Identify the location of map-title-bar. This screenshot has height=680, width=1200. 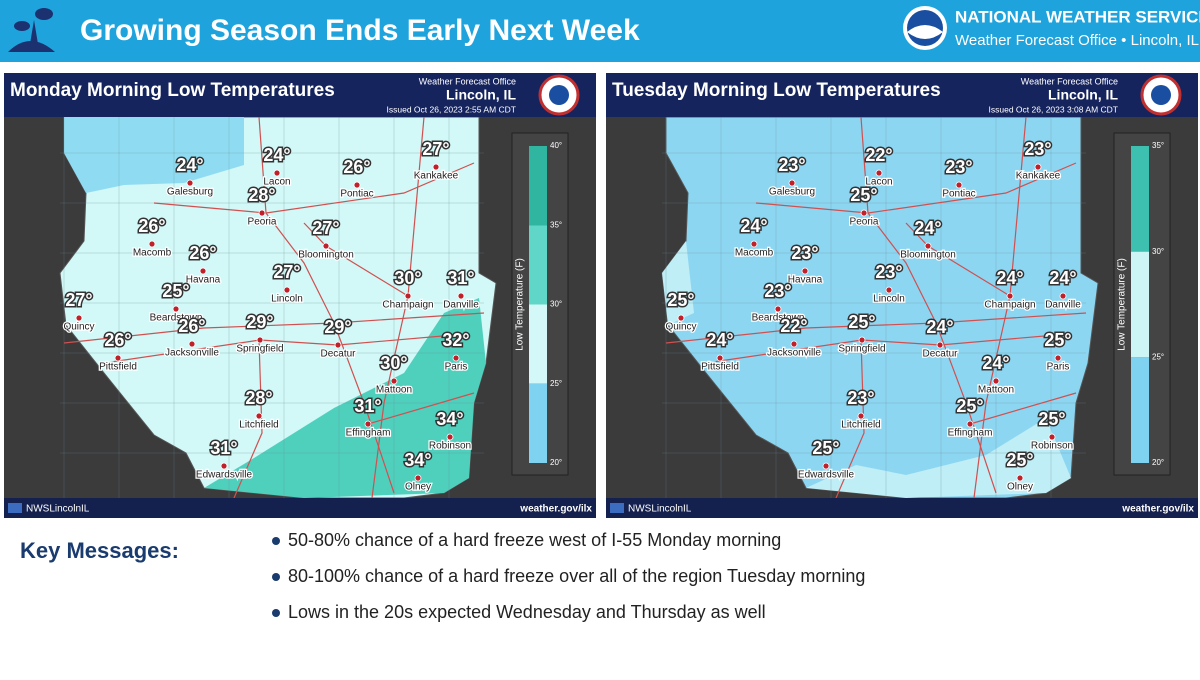
(902, 95).